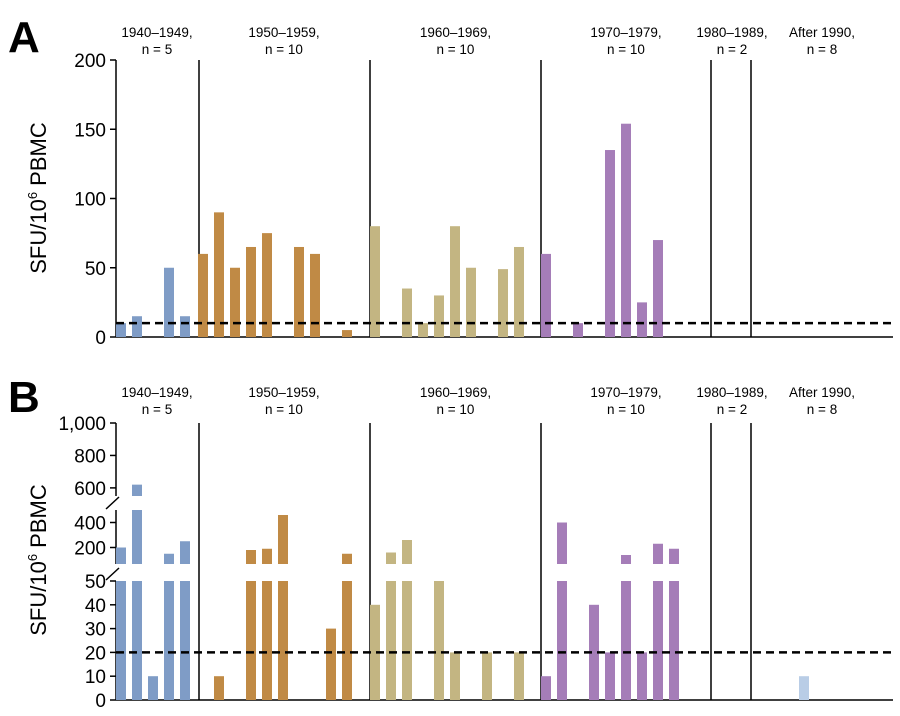  Describe the element at coordinates (157, 49) in the screenshot. I see `panel-a-group-count: n = 5` at that location.